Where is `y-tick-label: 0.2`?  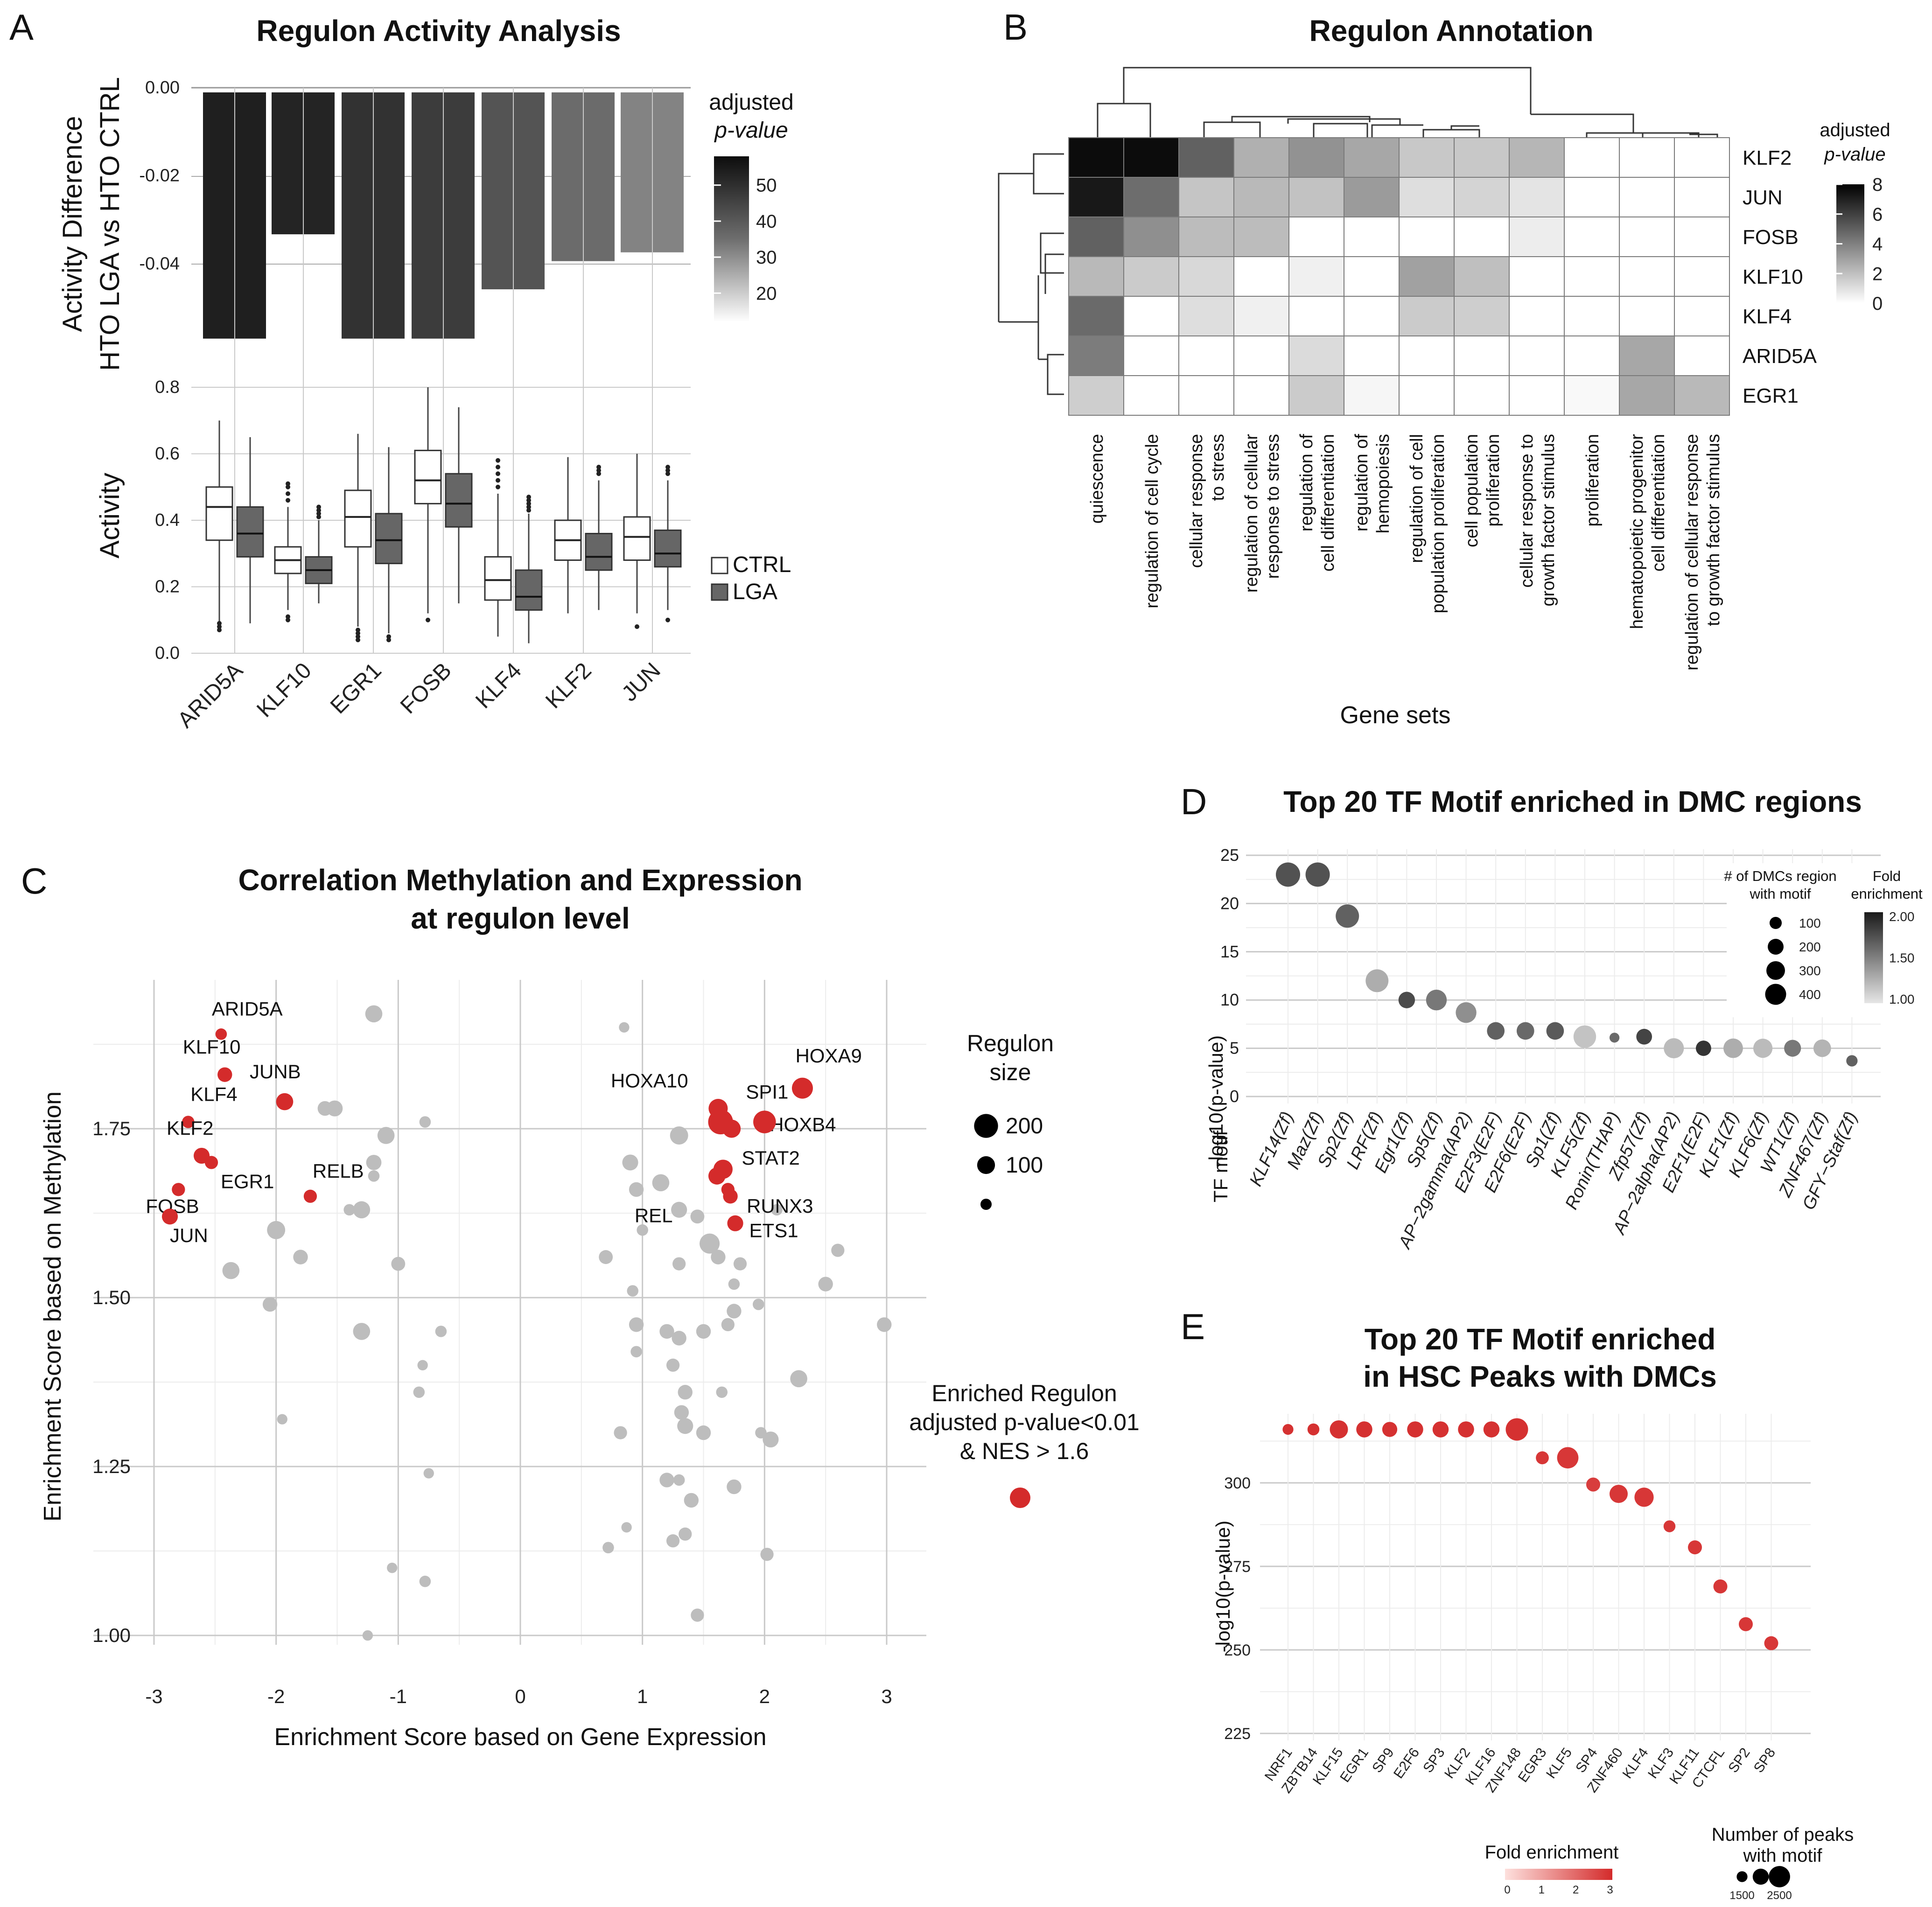 y-tick-label: 0.2 is located at coordinates (167, 587).